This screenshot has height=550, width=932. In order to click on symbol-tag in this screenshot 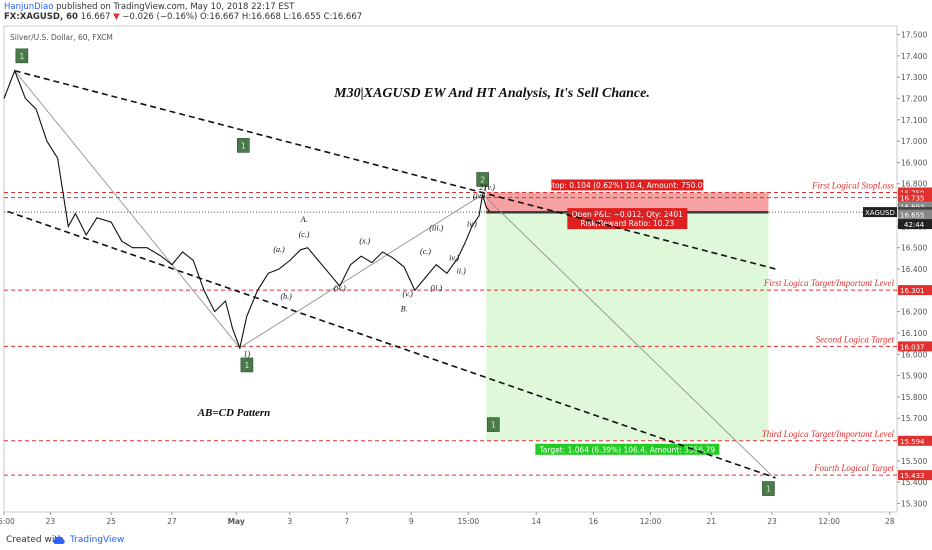, I will do `click(880, 212)`.